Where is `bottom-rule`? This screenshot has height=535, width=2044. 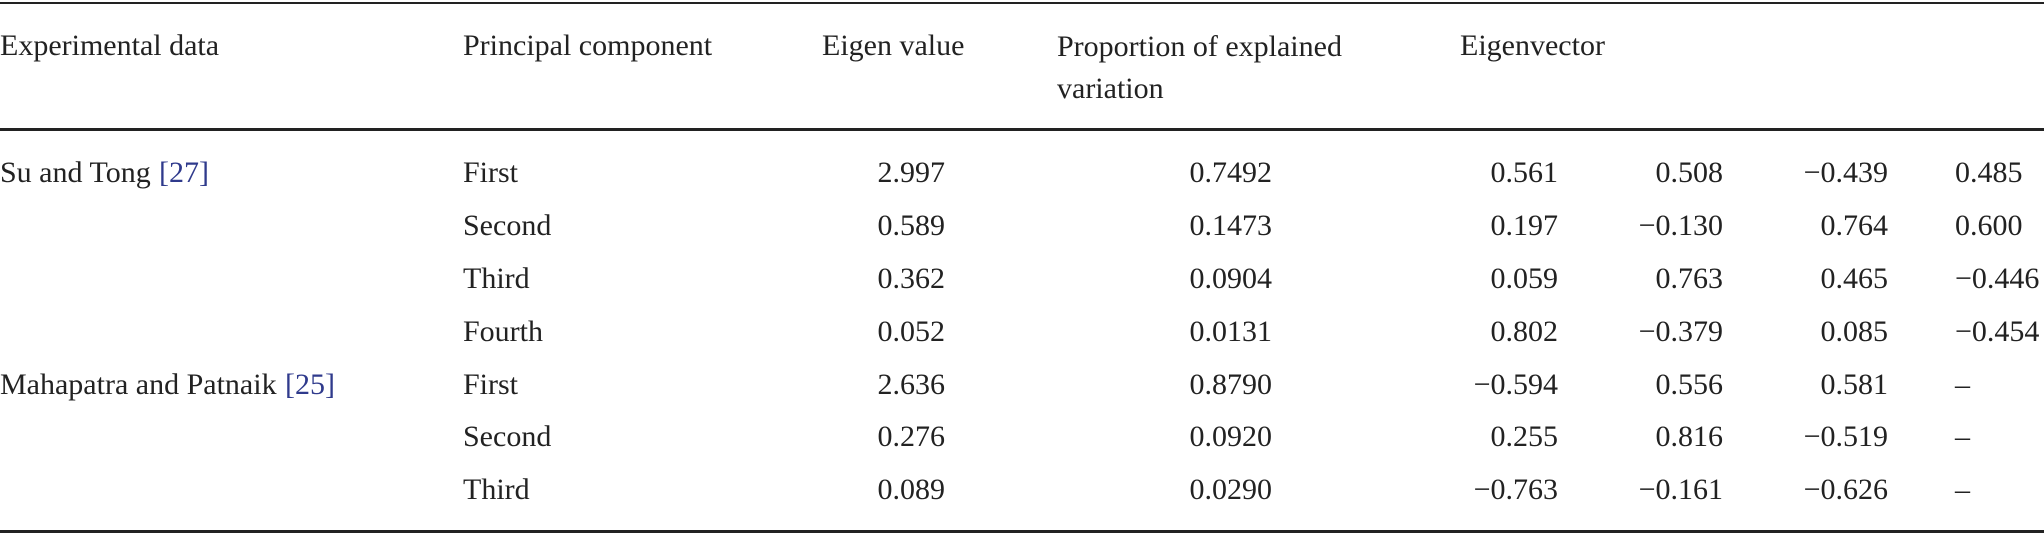 bottom-rule is located at coordinates (1022, 531).